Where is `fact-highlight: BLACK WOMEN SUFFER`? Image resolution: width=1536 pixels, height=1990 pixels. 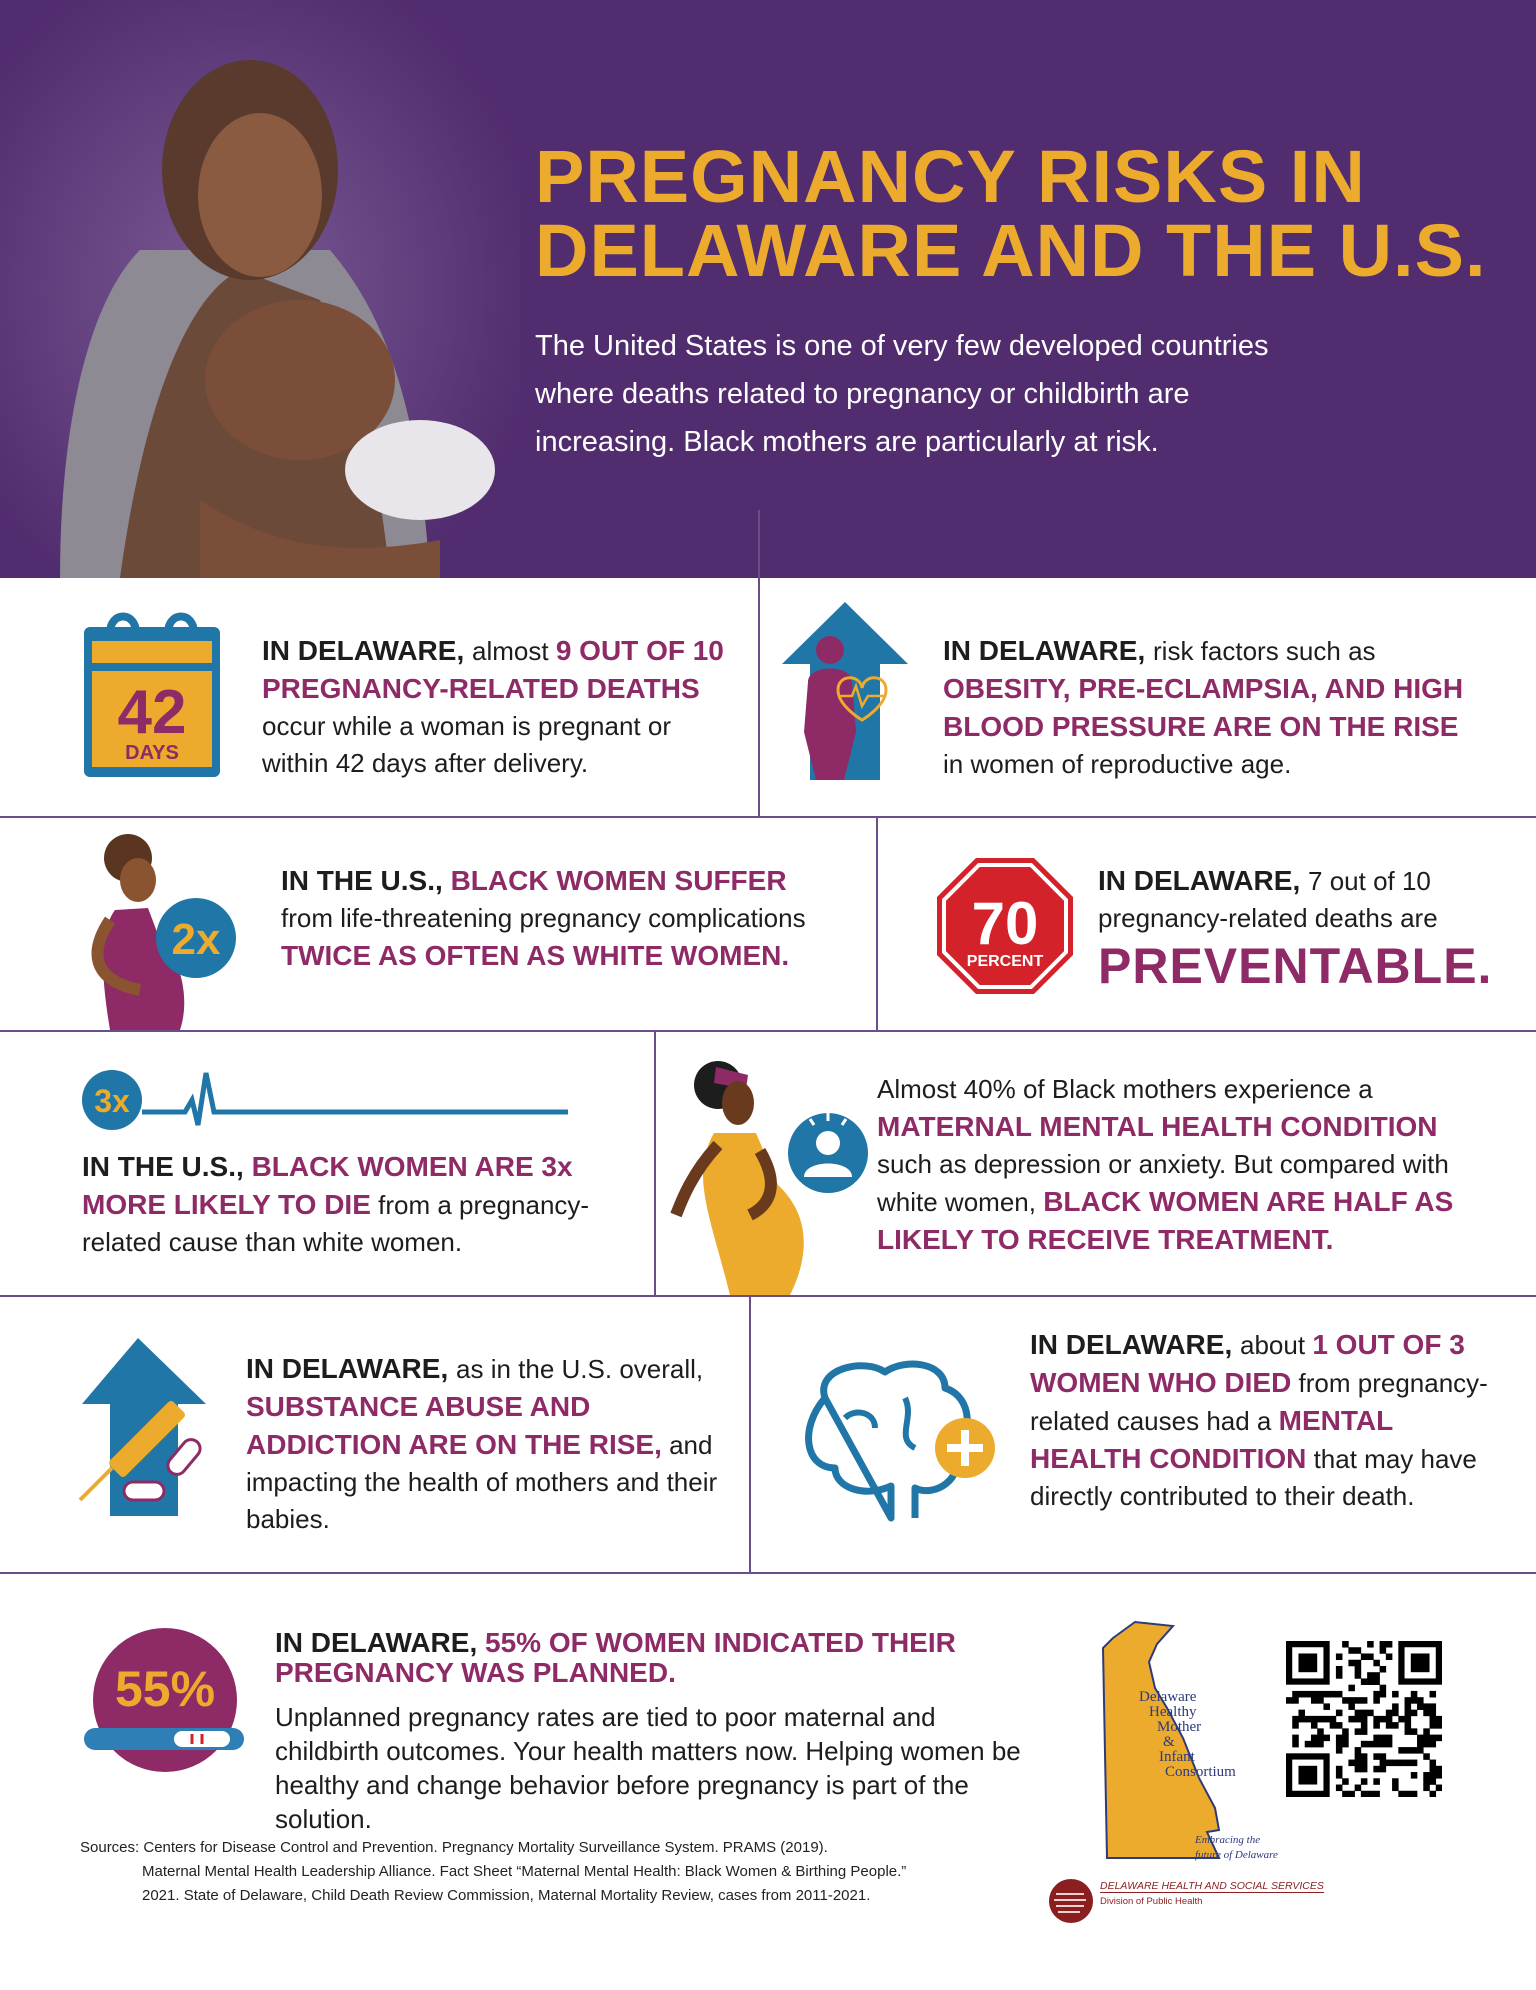
fact-highlight: BLACK WOMEN SUFFER is located at coordinates (618, 880).